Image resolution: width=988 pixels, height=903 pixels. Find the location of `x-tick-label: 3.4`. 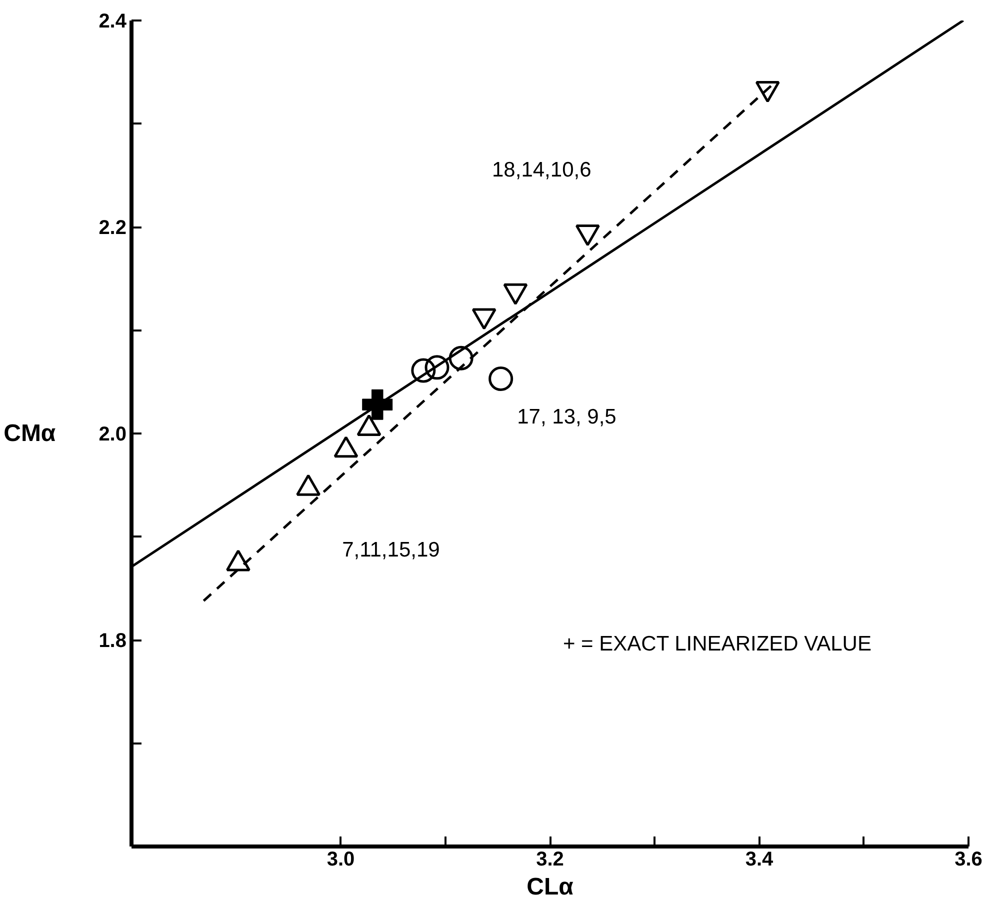

x-tick-label: 3.4 is located at coordinates (759, 859).